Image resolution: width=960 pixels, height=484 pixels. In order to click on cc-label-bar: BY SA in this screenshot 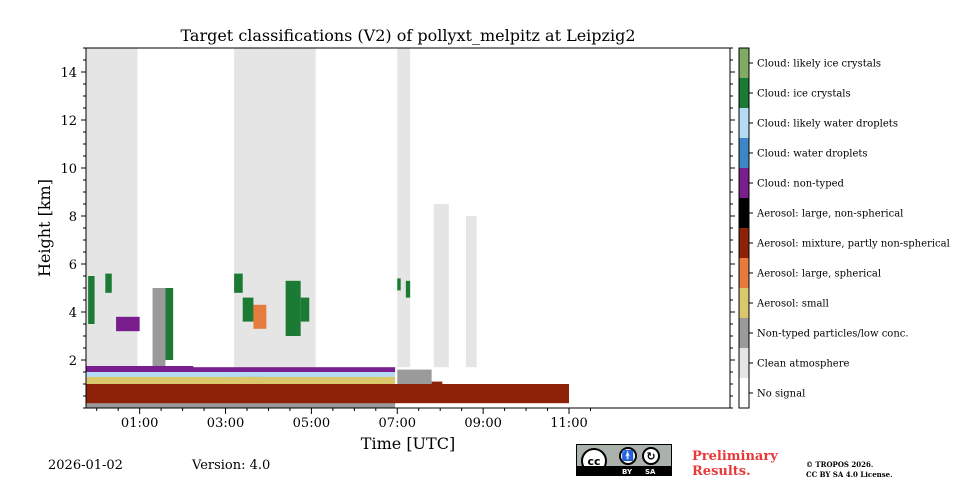, I will do `click(624, 471)`.